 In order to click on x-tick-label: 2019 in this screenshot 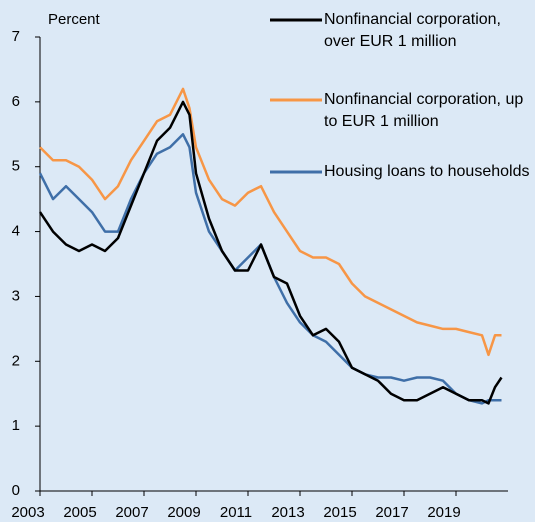, I will do `click(443, 512)`.